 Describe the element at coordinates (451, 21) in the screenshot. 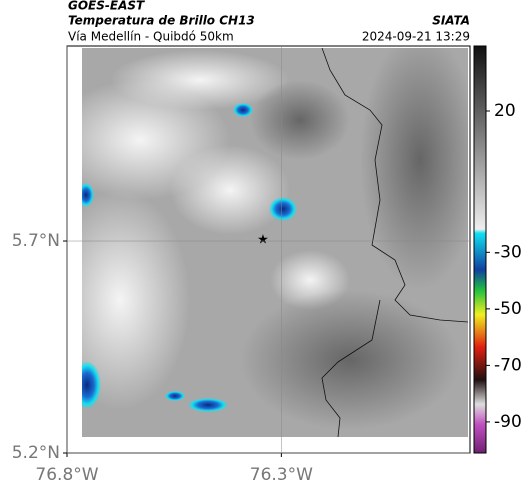

I see `source: SIATA` at that location.